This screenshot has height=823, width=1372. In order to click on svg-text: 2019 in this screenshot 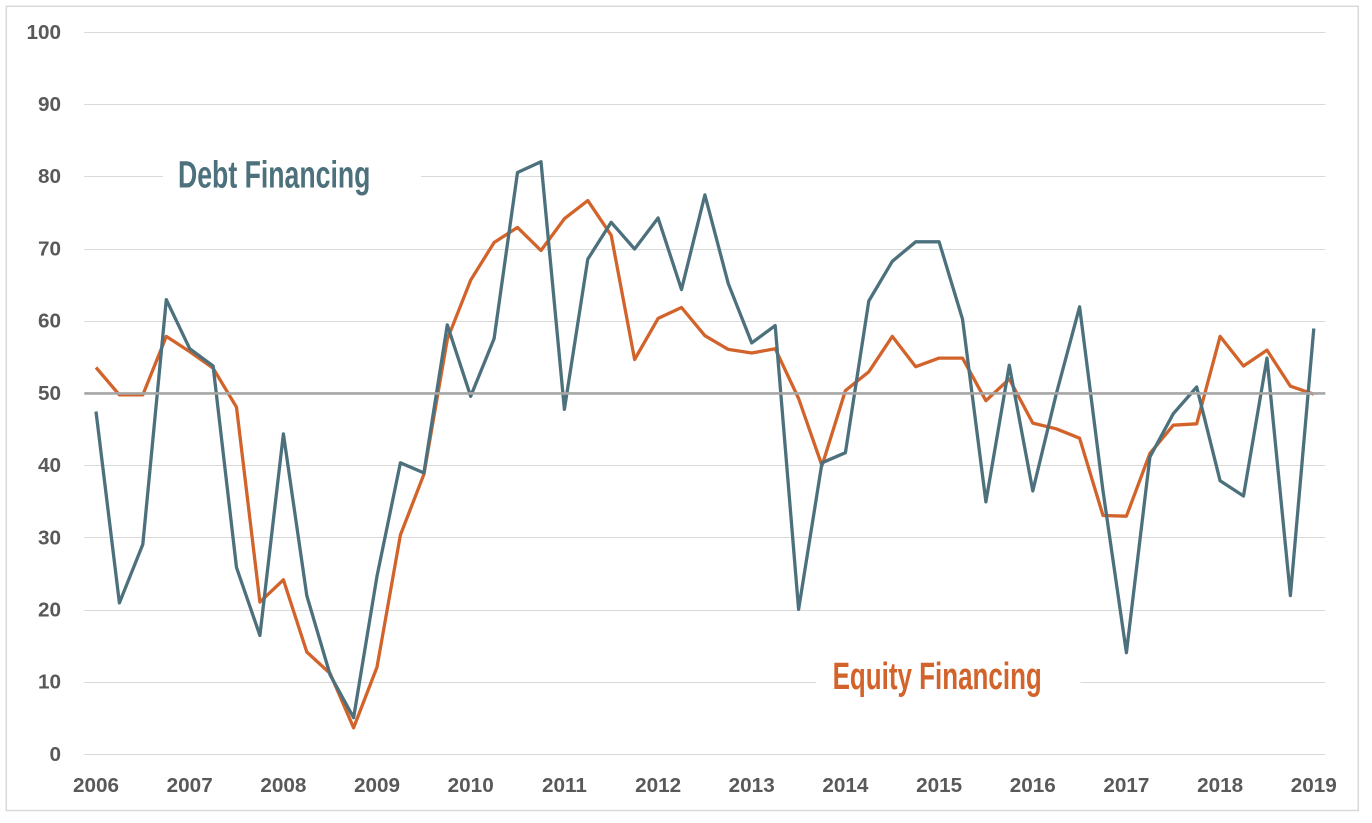, I will do `click(1314, 785)`.